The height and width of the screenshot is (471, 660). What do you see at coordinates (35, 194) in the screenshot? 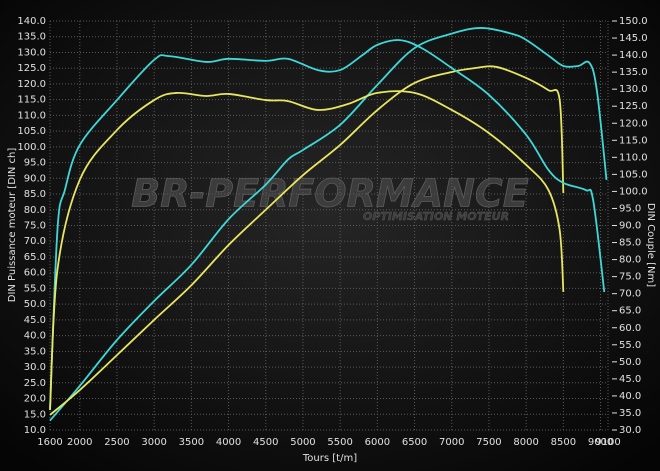
I see `y-tick-label: 85.0` at bounding box center [35, 194].